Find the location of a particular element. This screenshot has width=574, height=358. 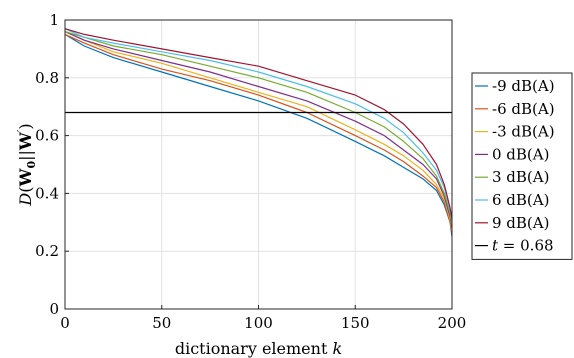

legend-threshold-var: t is located at coordinates (495, 246).